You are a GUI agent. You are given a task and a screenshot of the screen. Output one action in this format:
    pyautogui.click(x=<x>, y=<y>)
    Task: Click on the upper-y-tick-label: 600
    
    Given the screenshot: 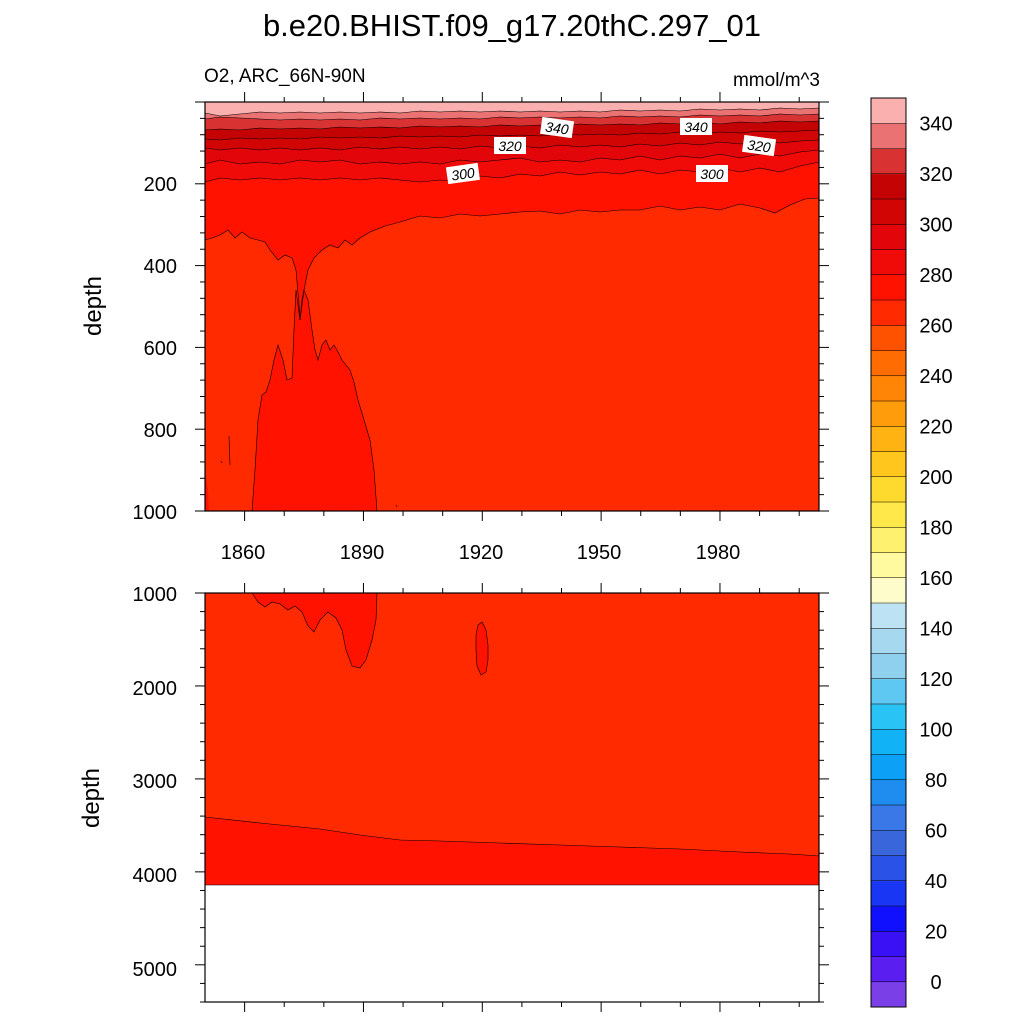 What is the action you would take?
    pyautogui.click(x=160, y=349)
    